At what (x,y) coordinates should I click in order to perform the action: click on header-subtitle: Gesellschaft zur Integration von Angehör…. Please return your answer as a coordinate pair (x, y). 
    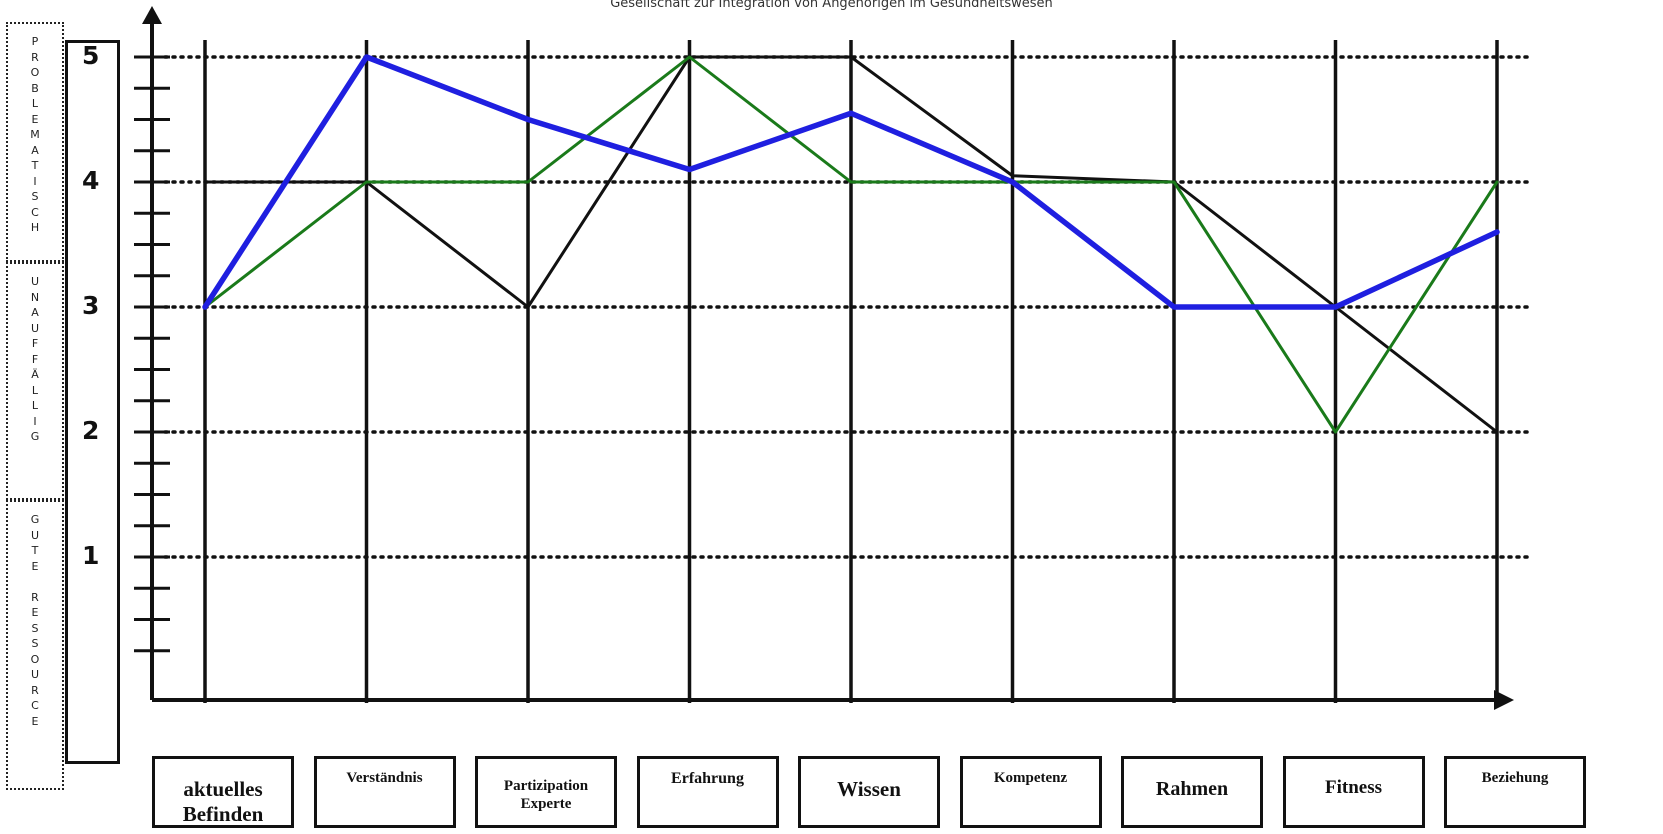
    Looking at the image, I should click on (831, 5).